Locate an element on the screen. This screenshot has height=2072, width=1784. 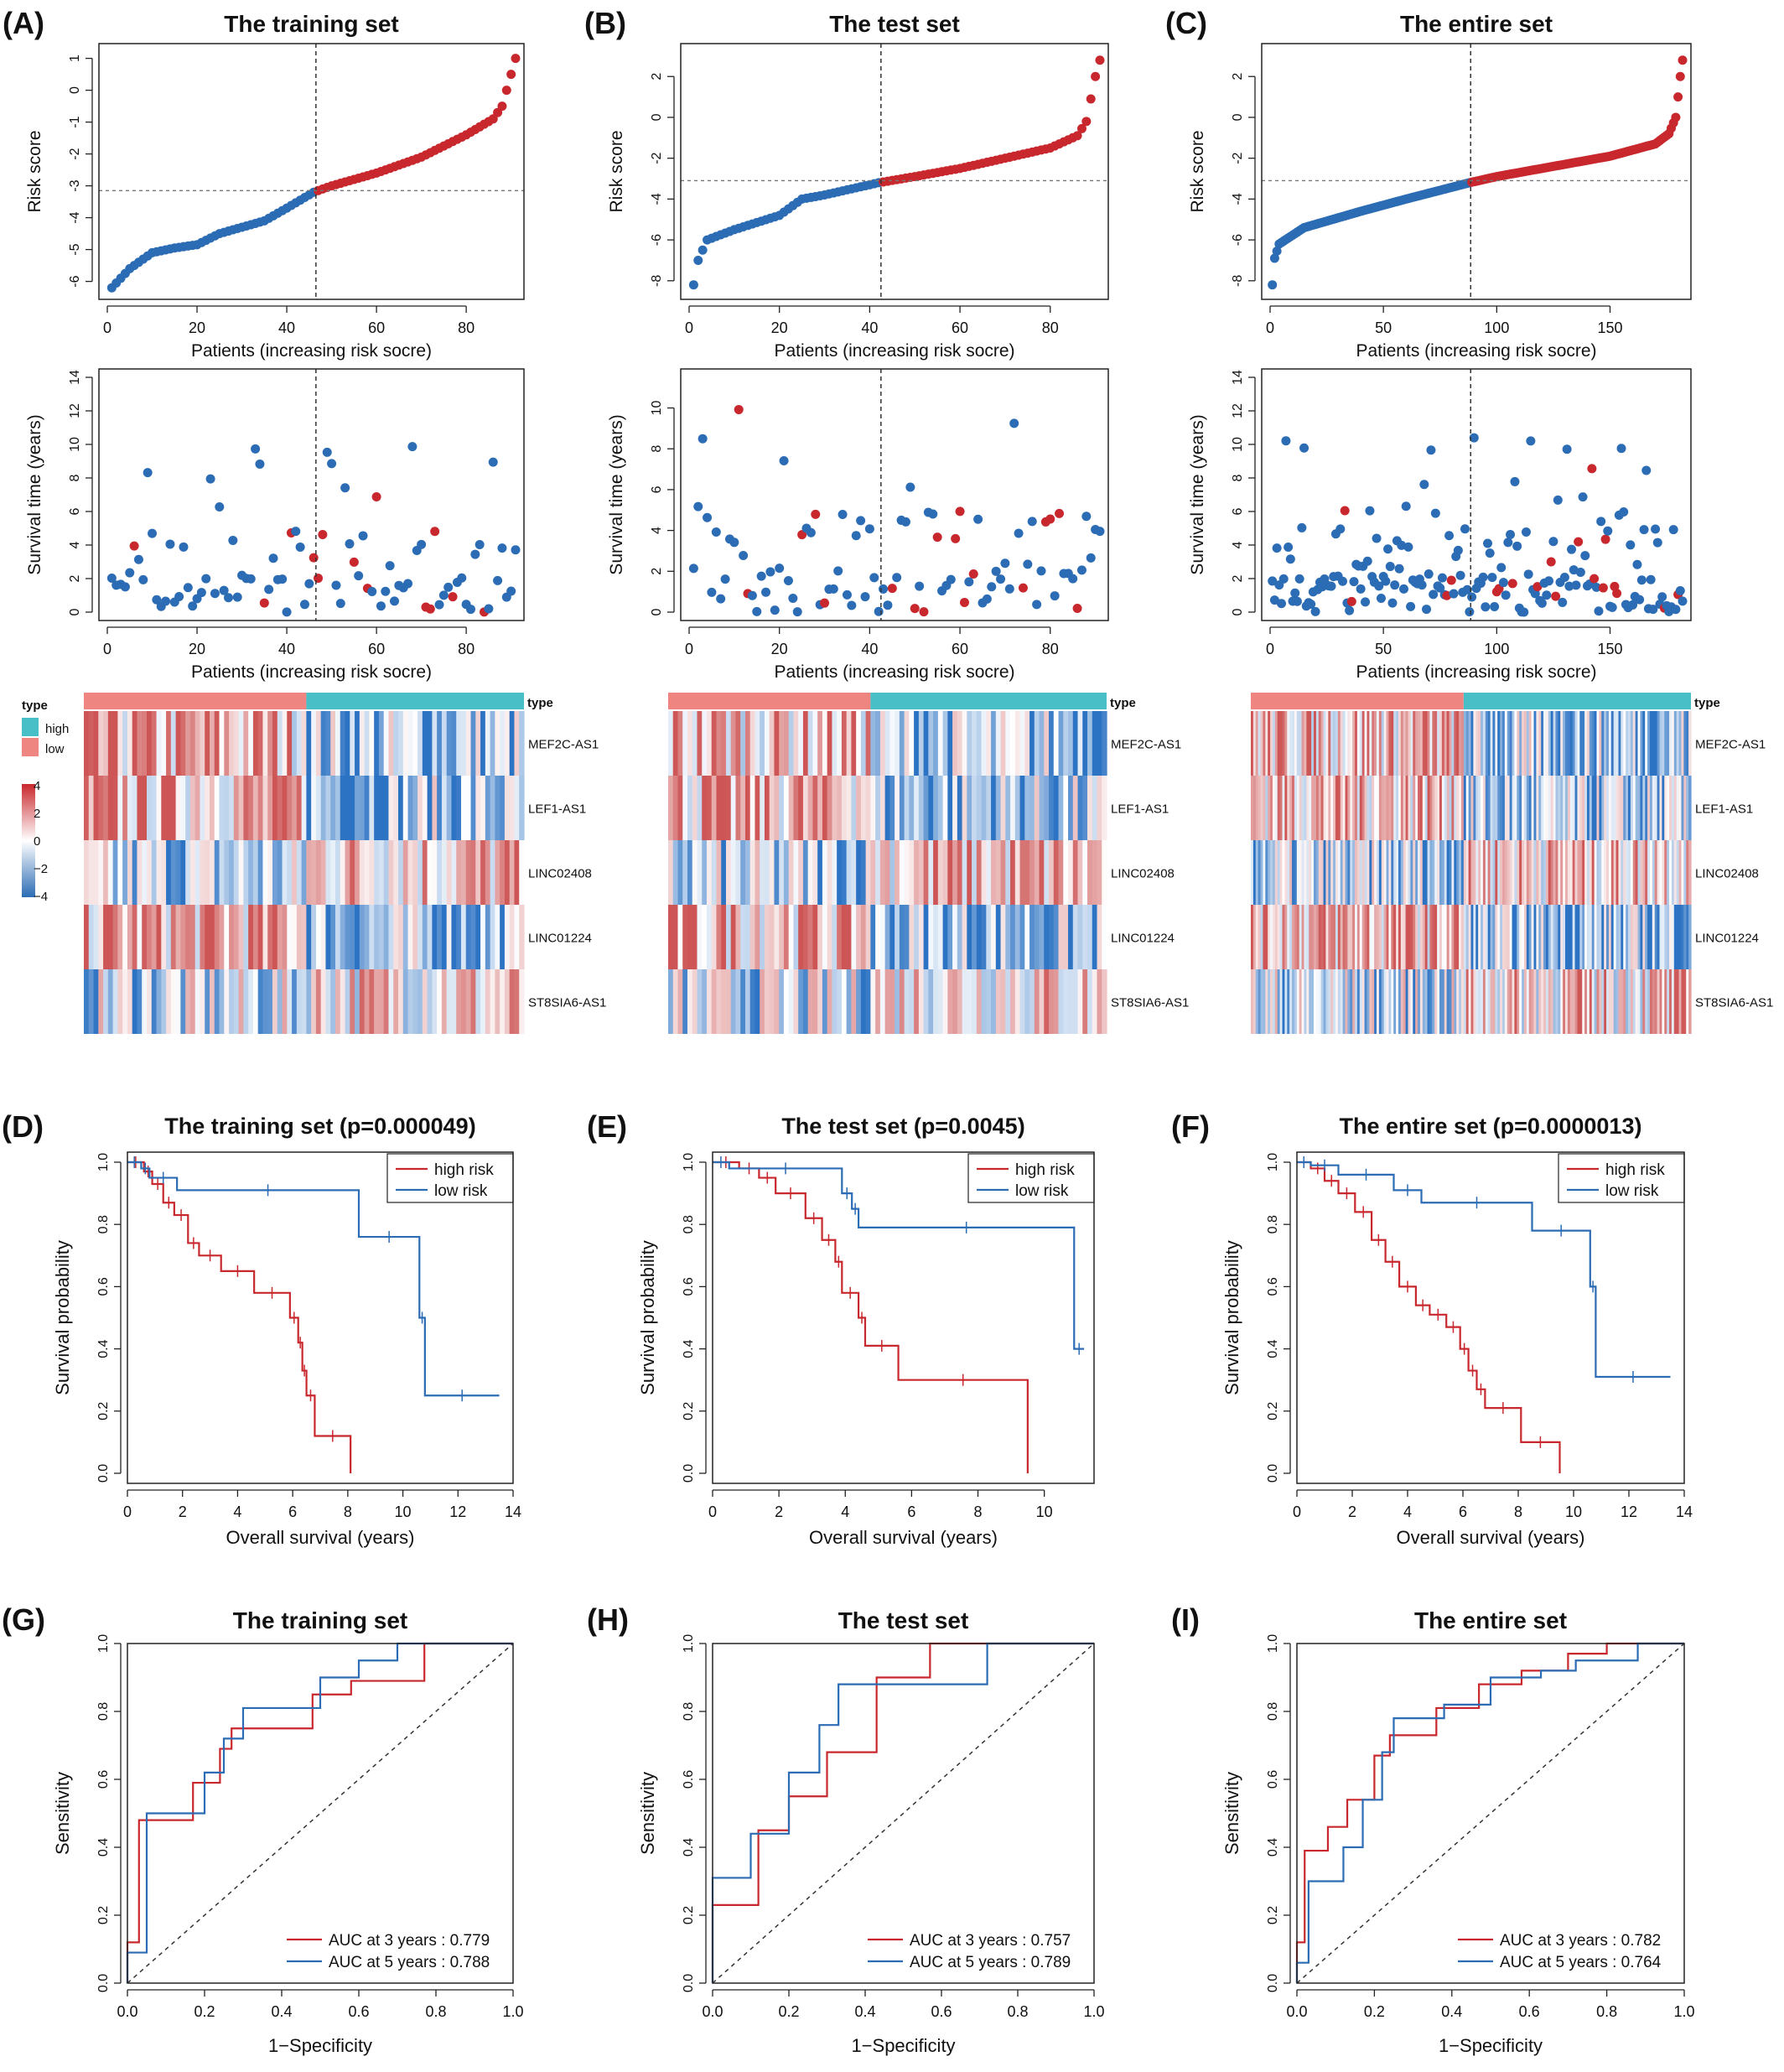
surv-xlabel: Patients (increasing risk socre) is located at coordinates (311, 672).